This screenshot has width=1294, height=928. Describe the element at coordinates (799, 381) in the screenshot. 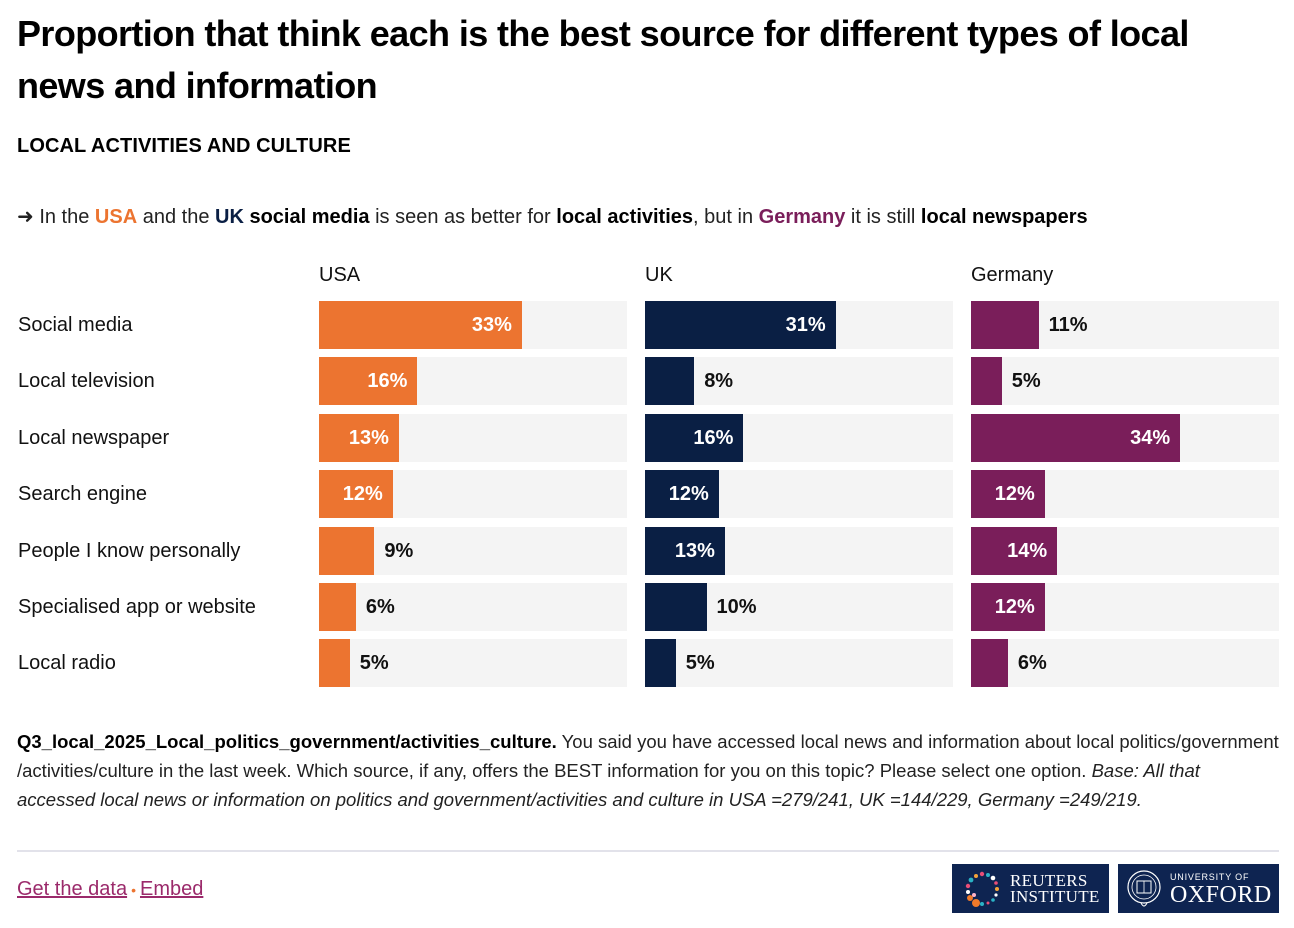

I see `bar-track: 8%` at that location.